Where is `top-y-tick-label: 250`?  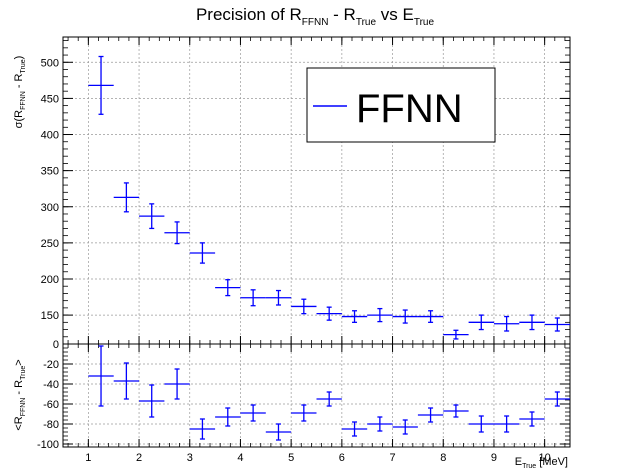 top-y-tick-label: 250 is located at coordinates (50, 244).